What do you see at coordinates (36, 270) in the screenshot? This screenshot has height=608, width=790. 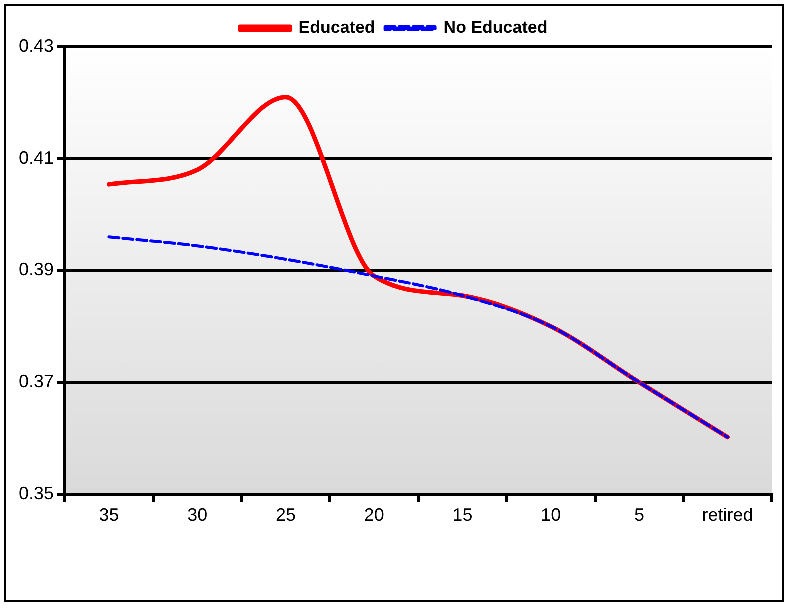 I see `y-tick-label: 0.39` at bounding box center [36, 270].